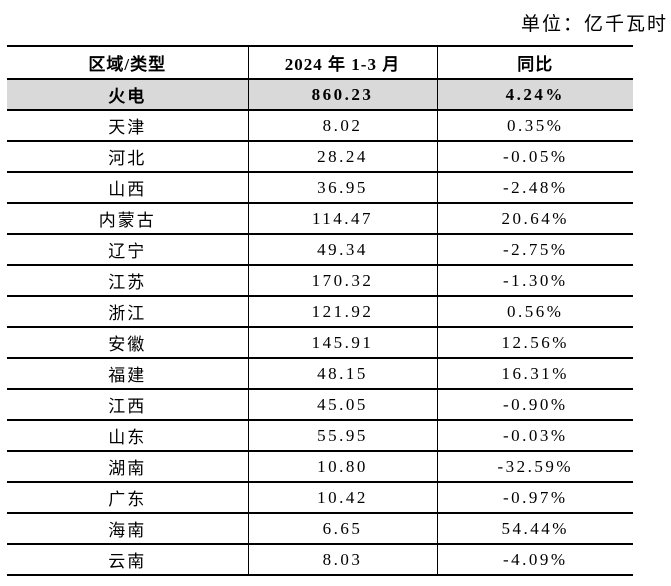  Describe the element at coordinates (343, 529) in the screenshot. I see `value-cell: 6.65` at that location.